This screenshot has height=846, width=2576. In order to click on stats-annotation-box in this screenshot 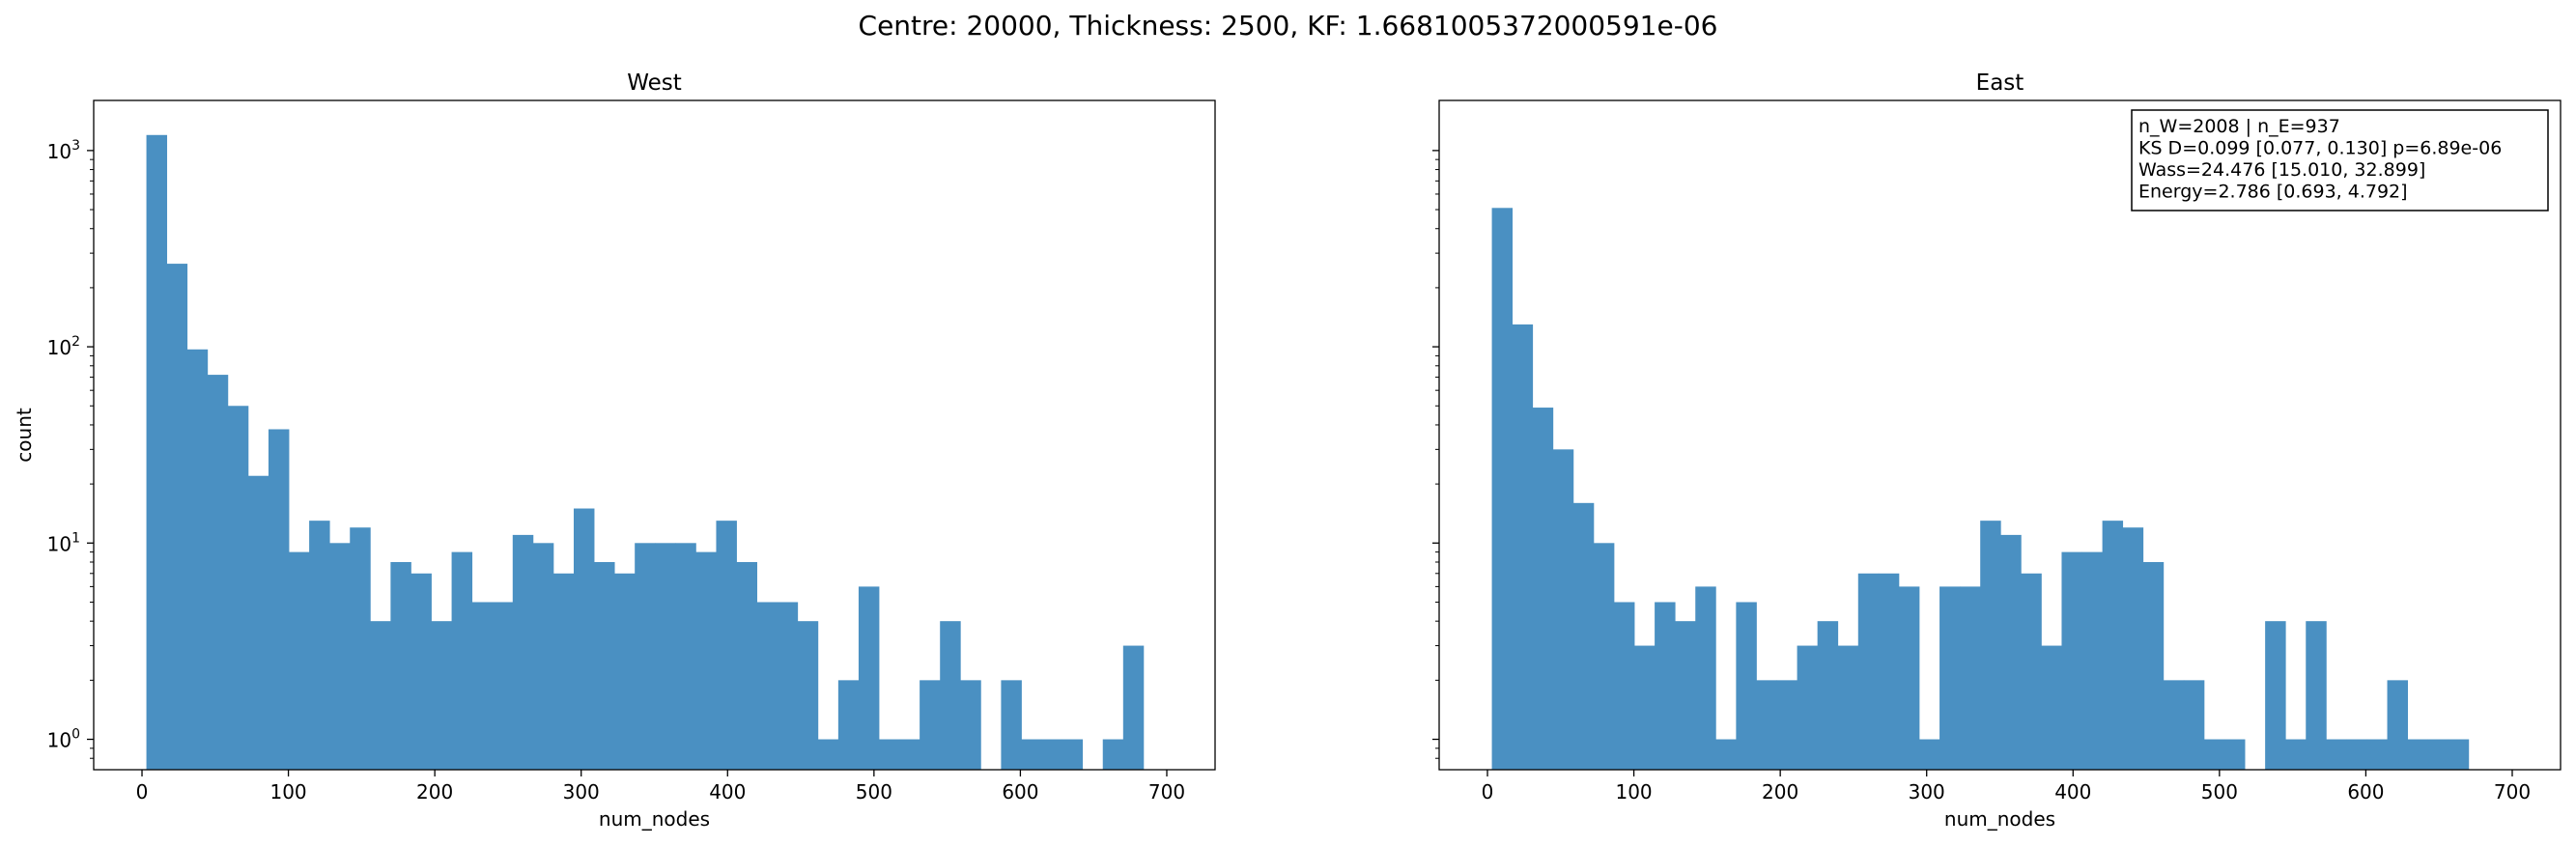, I will do `click(2340, 160)`.